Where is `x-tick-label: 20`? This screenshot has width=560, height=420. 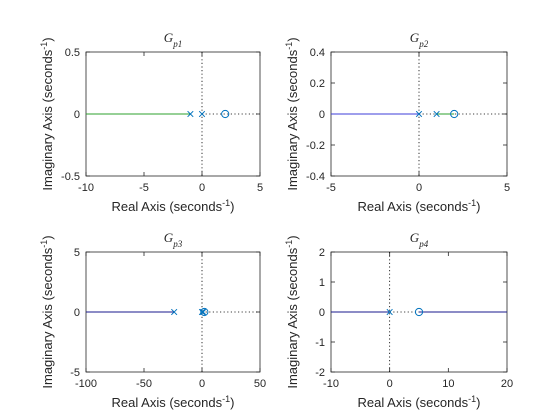 x-tick-label: 20 is located at coordinates (507, 384).